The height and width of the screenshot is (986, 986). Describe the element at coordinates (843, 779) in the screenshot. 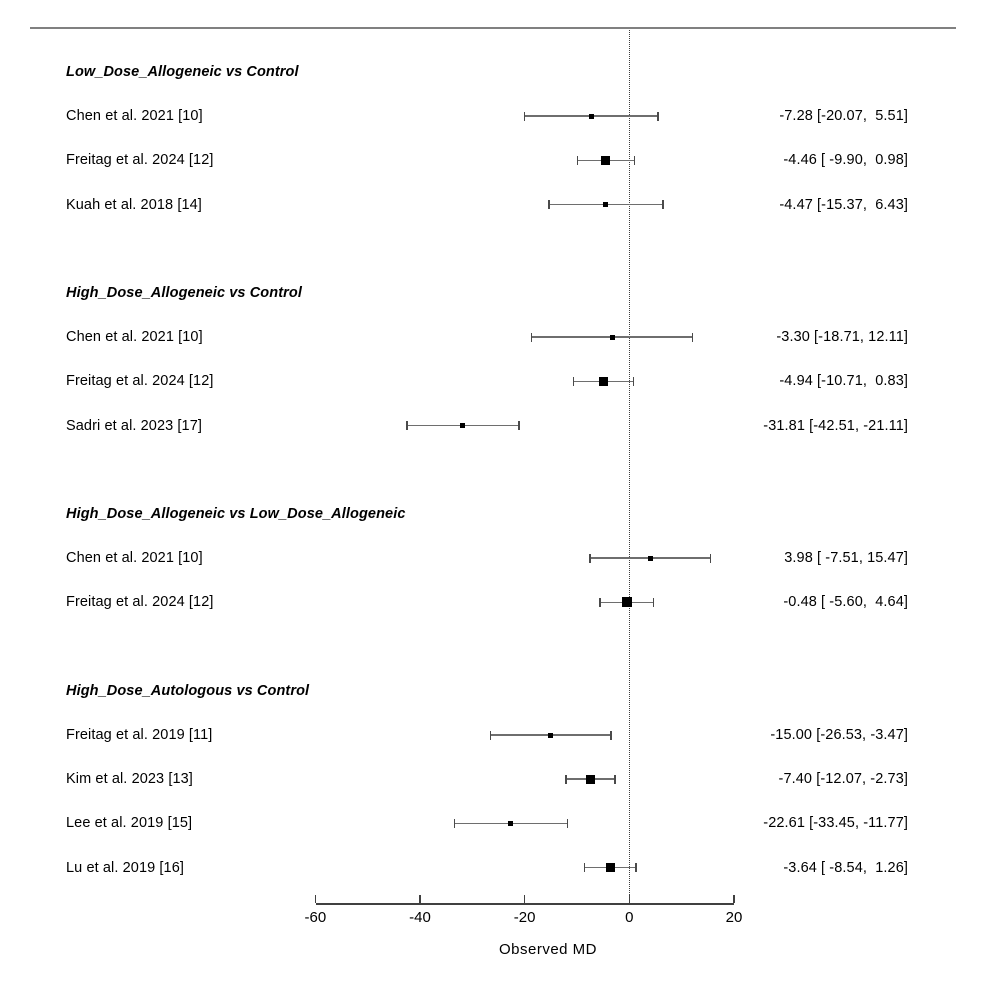

I see `estimate-annotation: -7.40 [-12.07, -2.73]` at that location.